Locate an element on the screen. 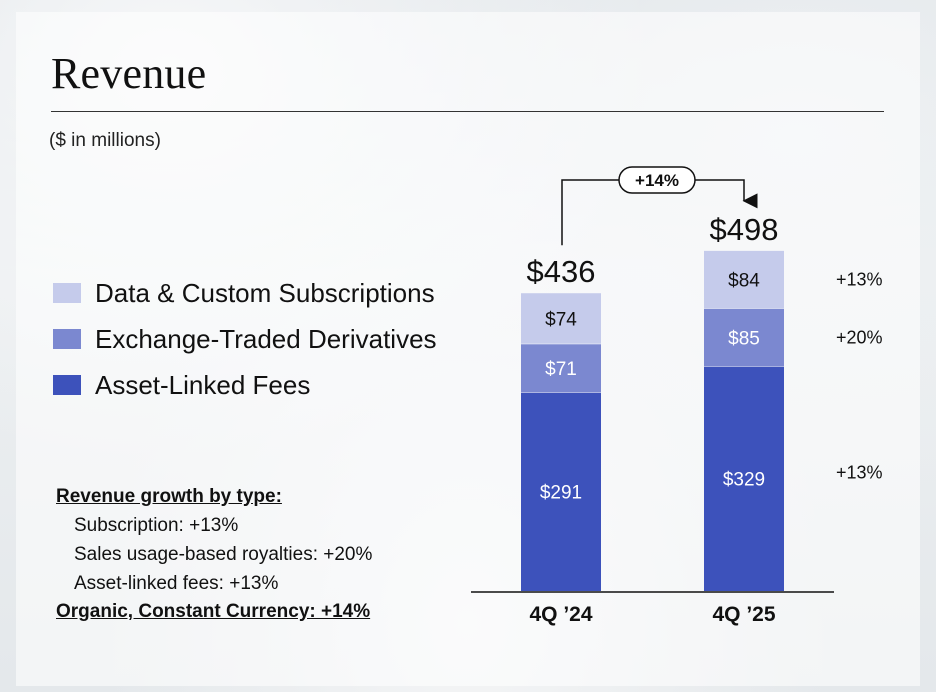 This screenshot has width=936, height=692. legend-label: Asset-Linked Fees is located at coordinates (203, 384).